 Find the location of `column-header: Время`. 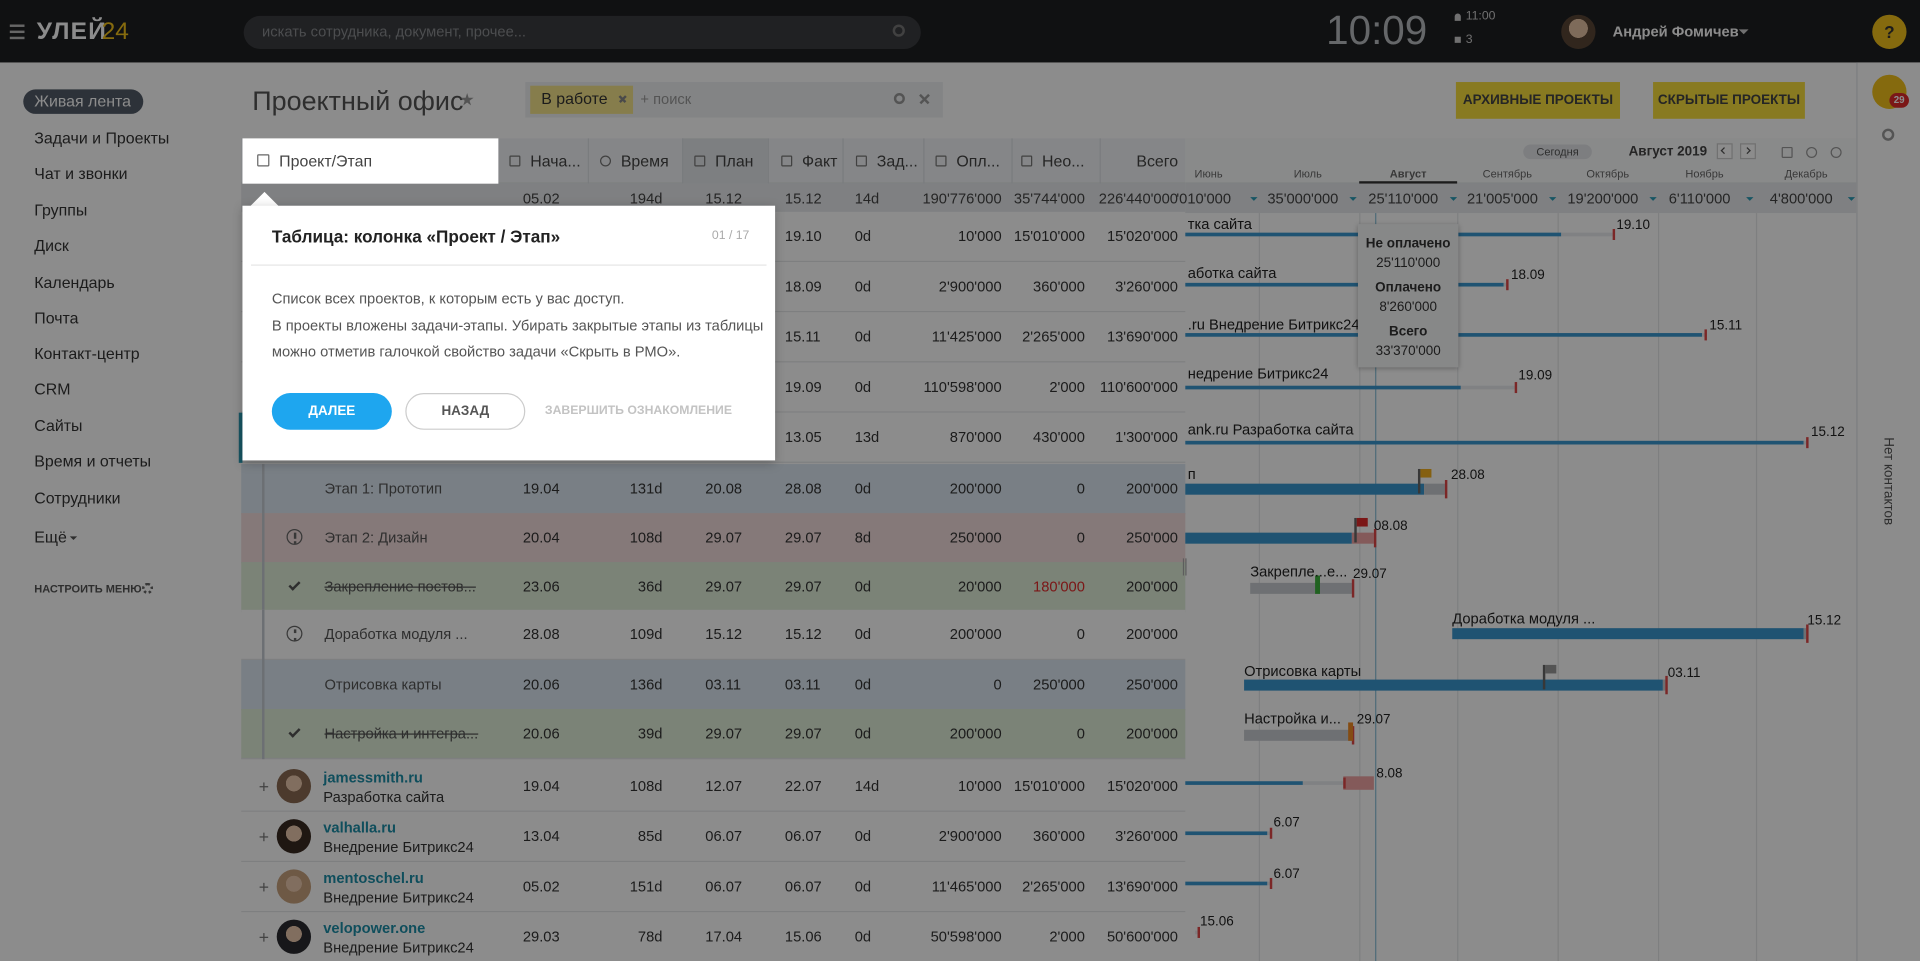

column-header: Время is located at coordinates (644, 161).